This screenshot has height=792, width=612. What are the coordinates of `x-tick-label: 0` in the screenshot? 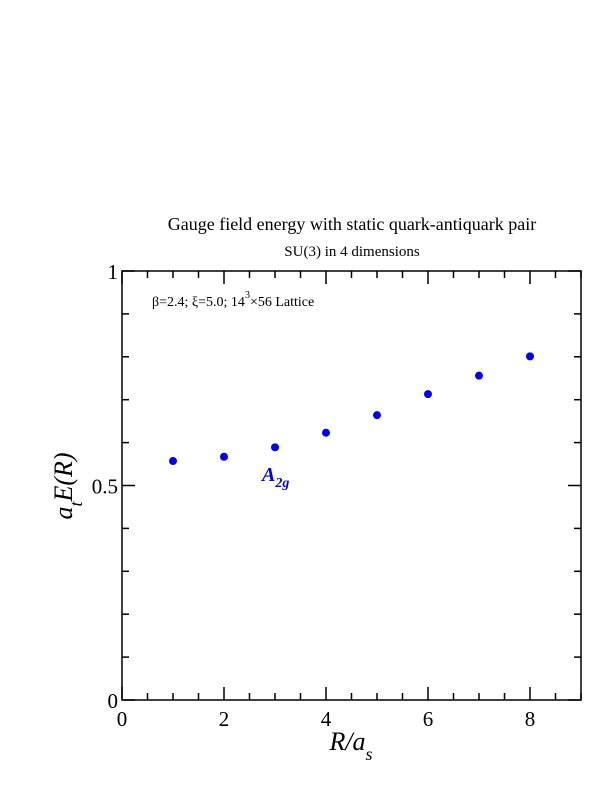 It's located at (122, 719).